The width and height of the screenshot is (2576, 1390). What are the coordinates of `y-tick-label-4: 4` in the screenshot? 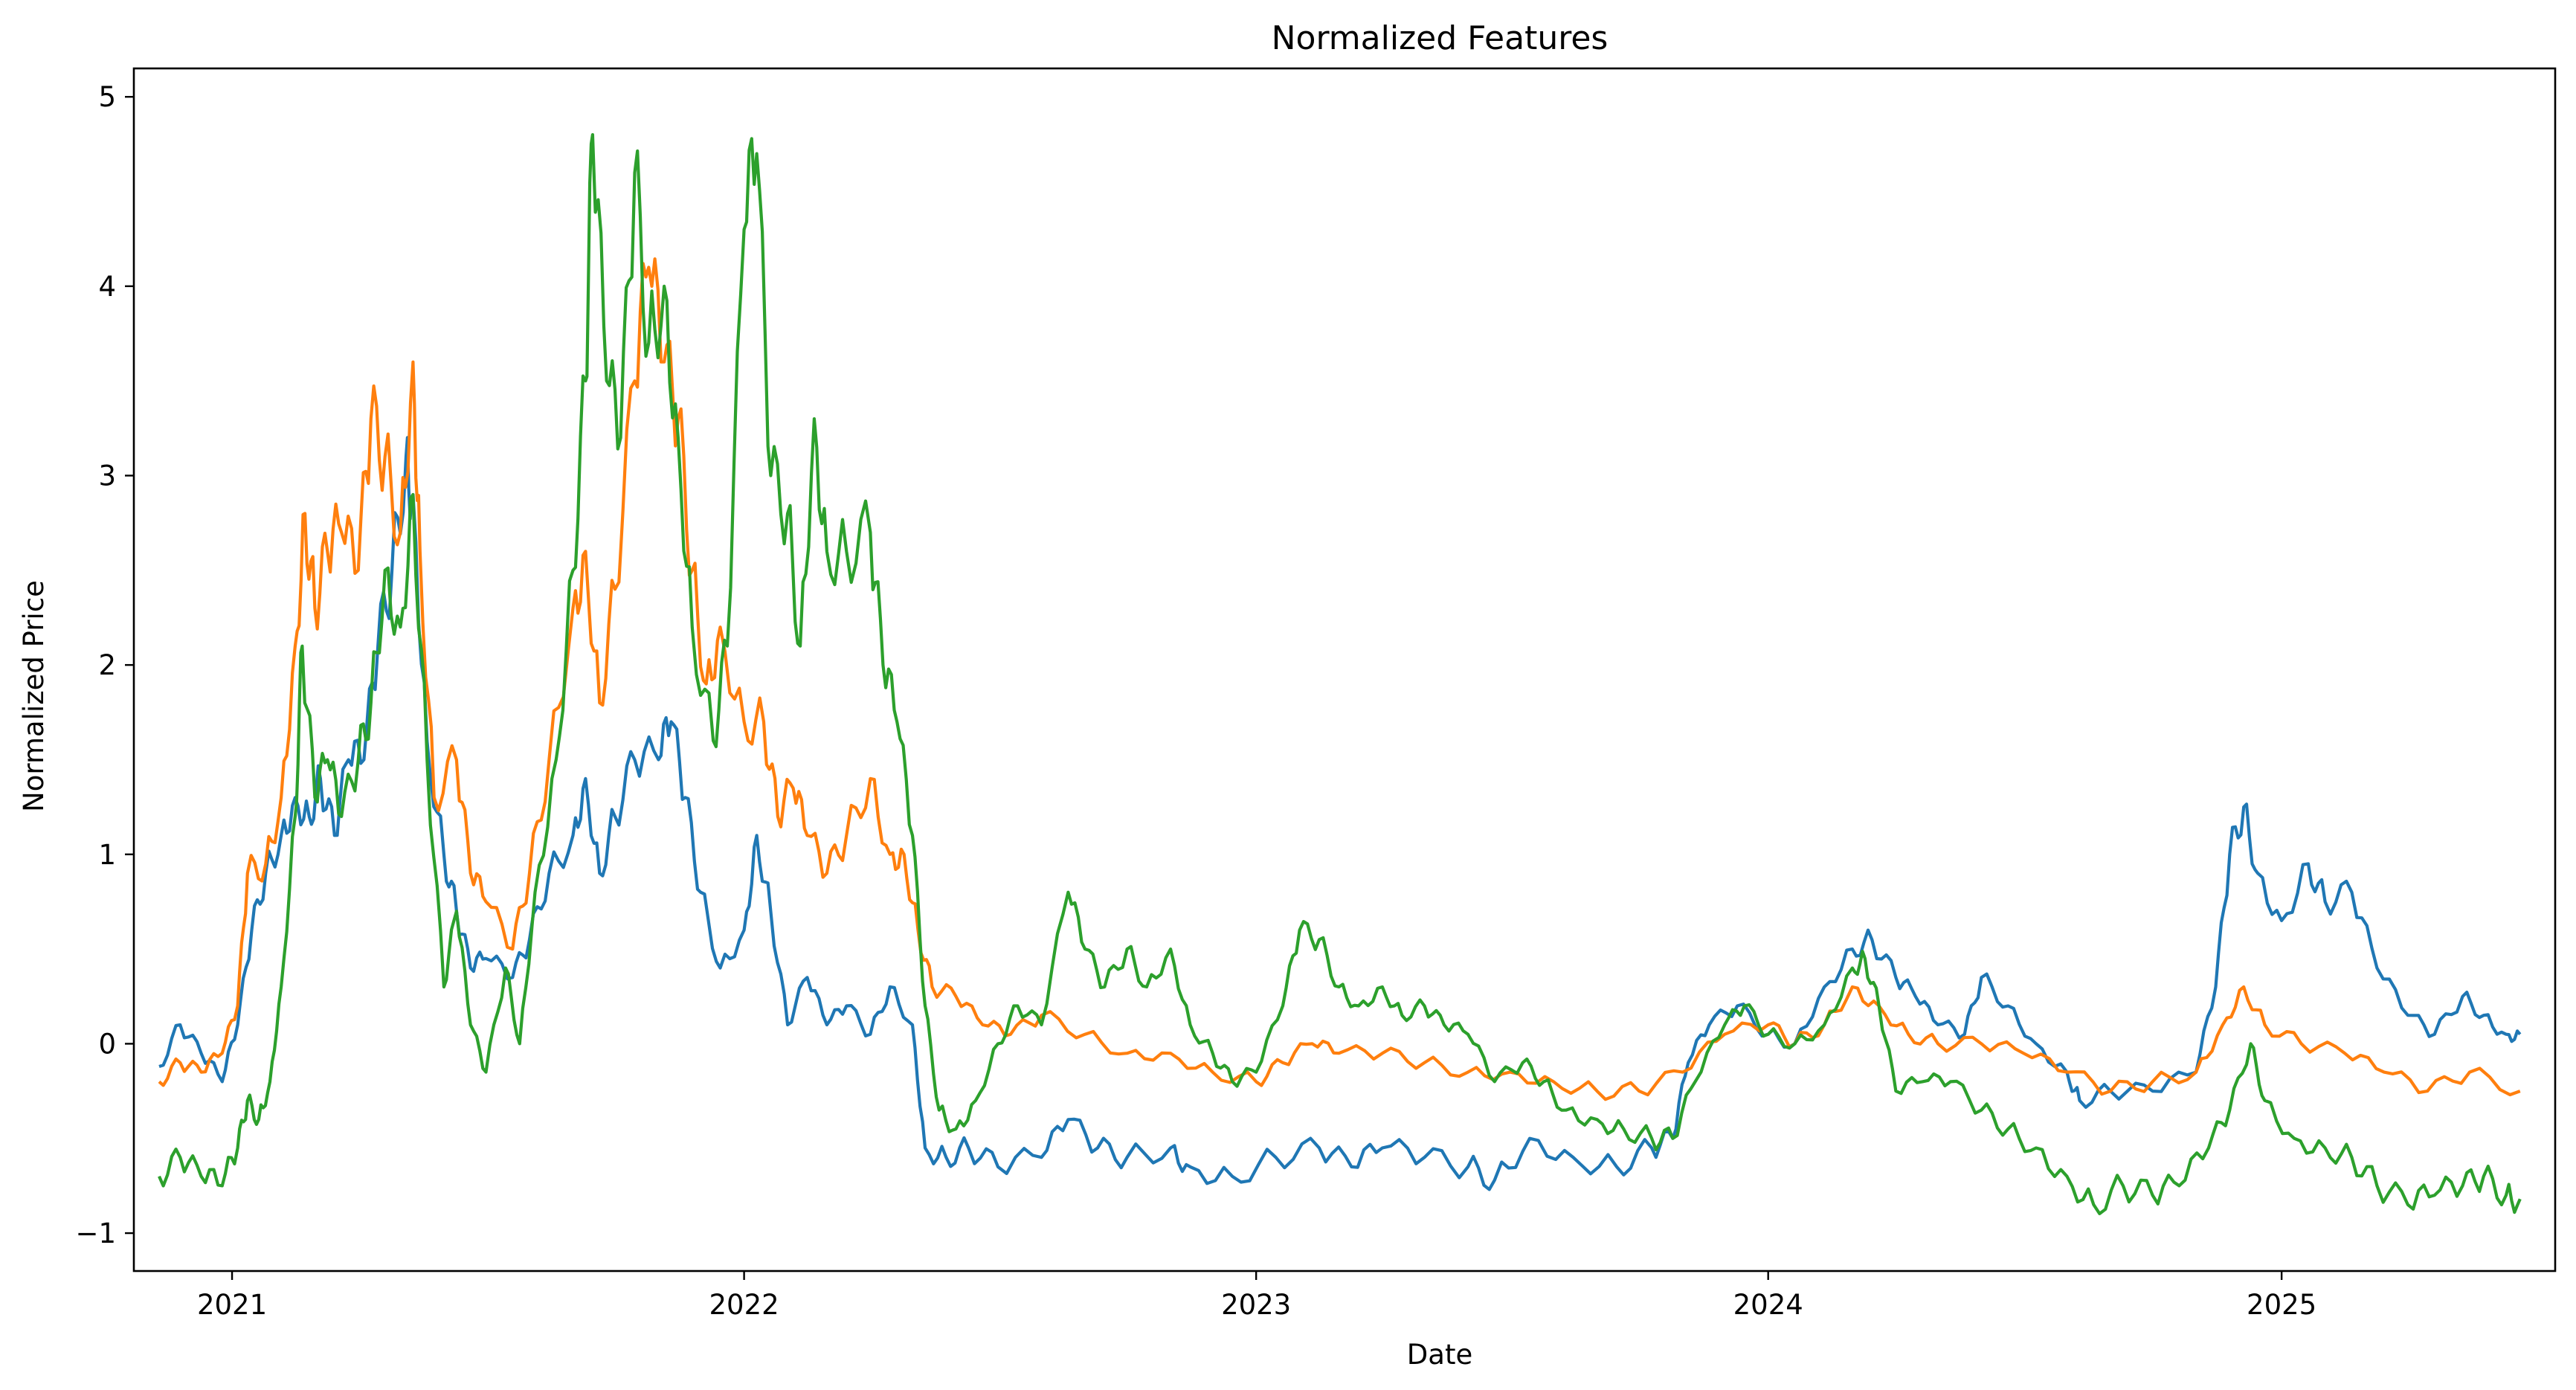 It's located at (107, 287).